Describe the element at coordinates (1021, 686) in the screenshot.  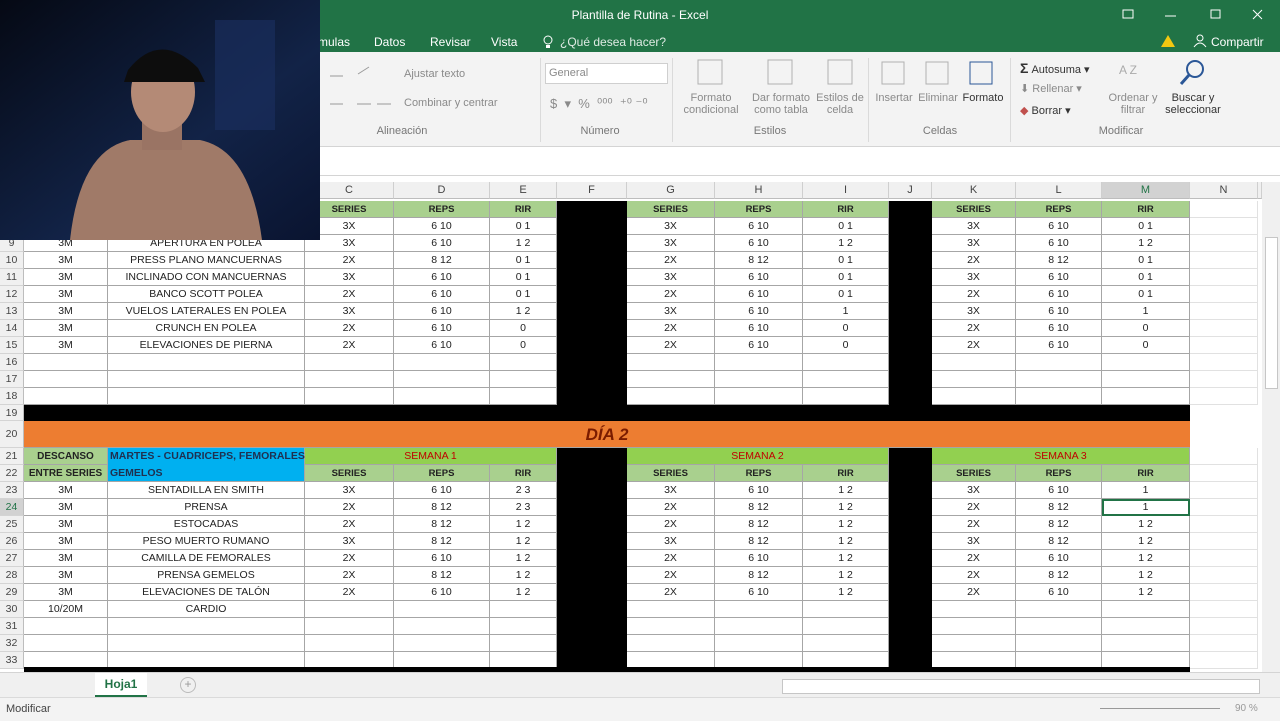
I see `horizontal-scrollbar` at that location.